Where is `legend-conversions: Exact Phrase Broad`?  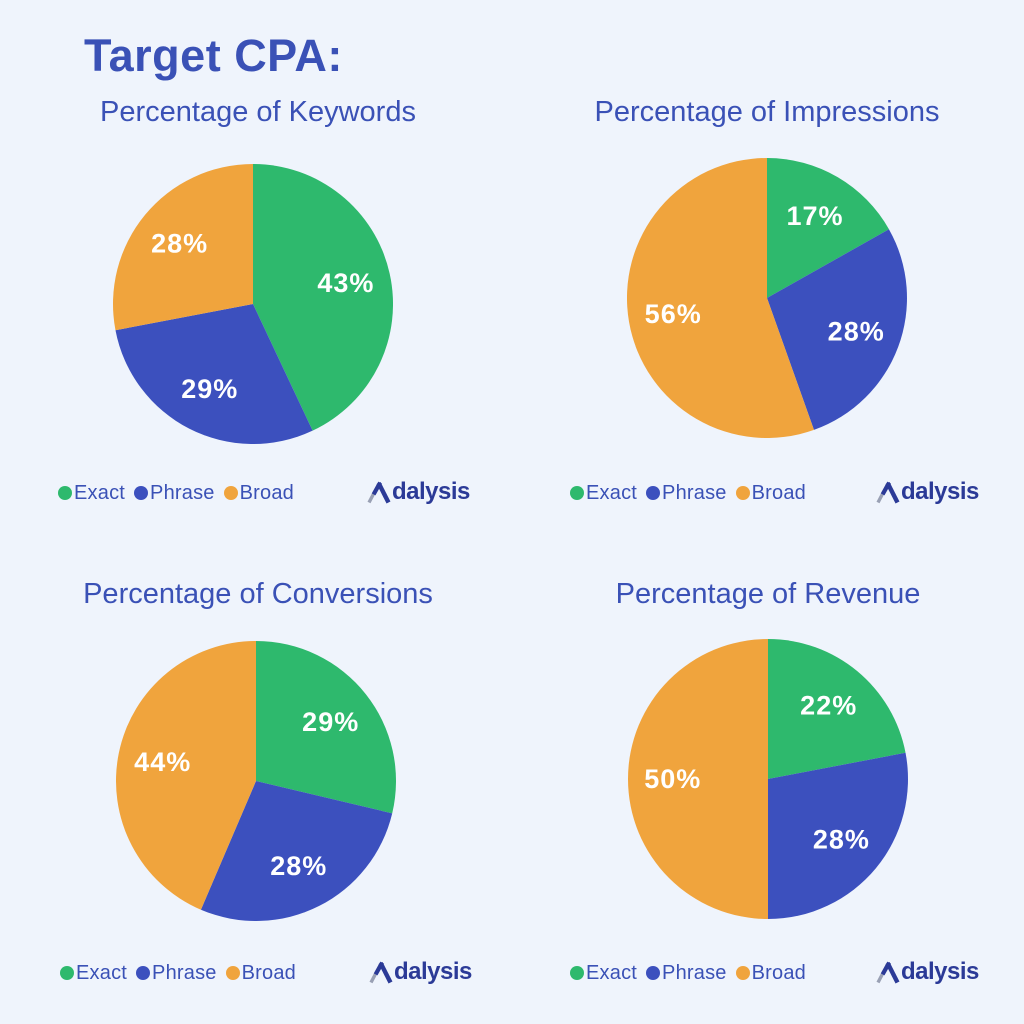 legend-conversions: Exact Phrase Broad is located at coordinates (178, 973).